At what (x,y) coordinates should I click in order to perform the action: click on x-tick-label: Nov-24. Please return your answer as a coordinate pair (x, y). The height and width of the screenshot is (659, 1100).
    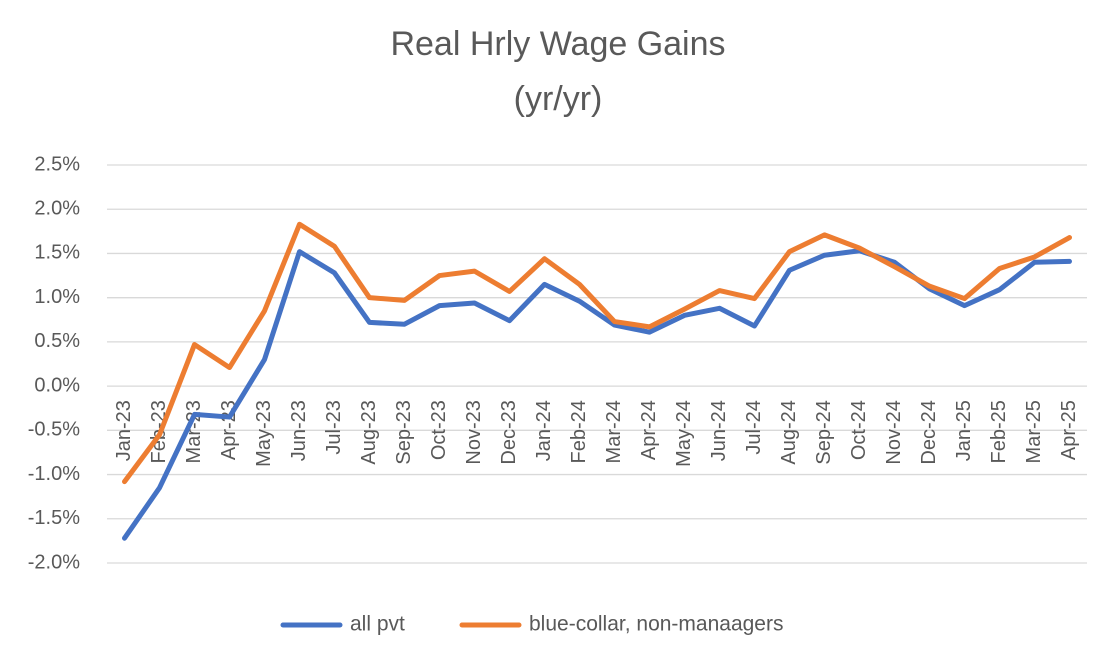
    Looking at the image, I should click on (894, 432).